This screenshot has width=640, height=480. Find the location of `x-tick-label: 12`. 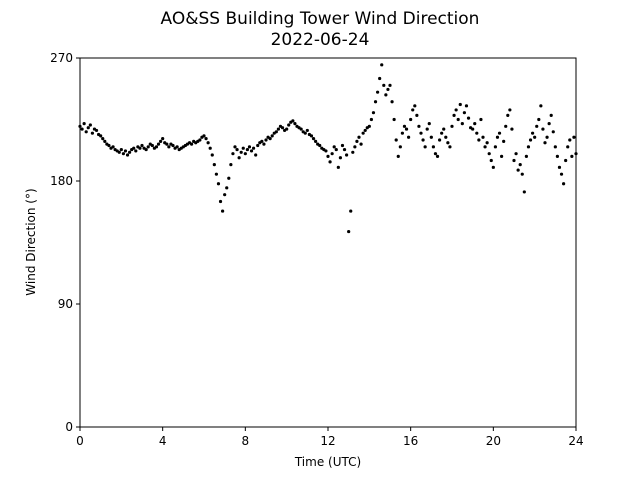

x-tick-label: 12 is located at coordinates (327, 441).